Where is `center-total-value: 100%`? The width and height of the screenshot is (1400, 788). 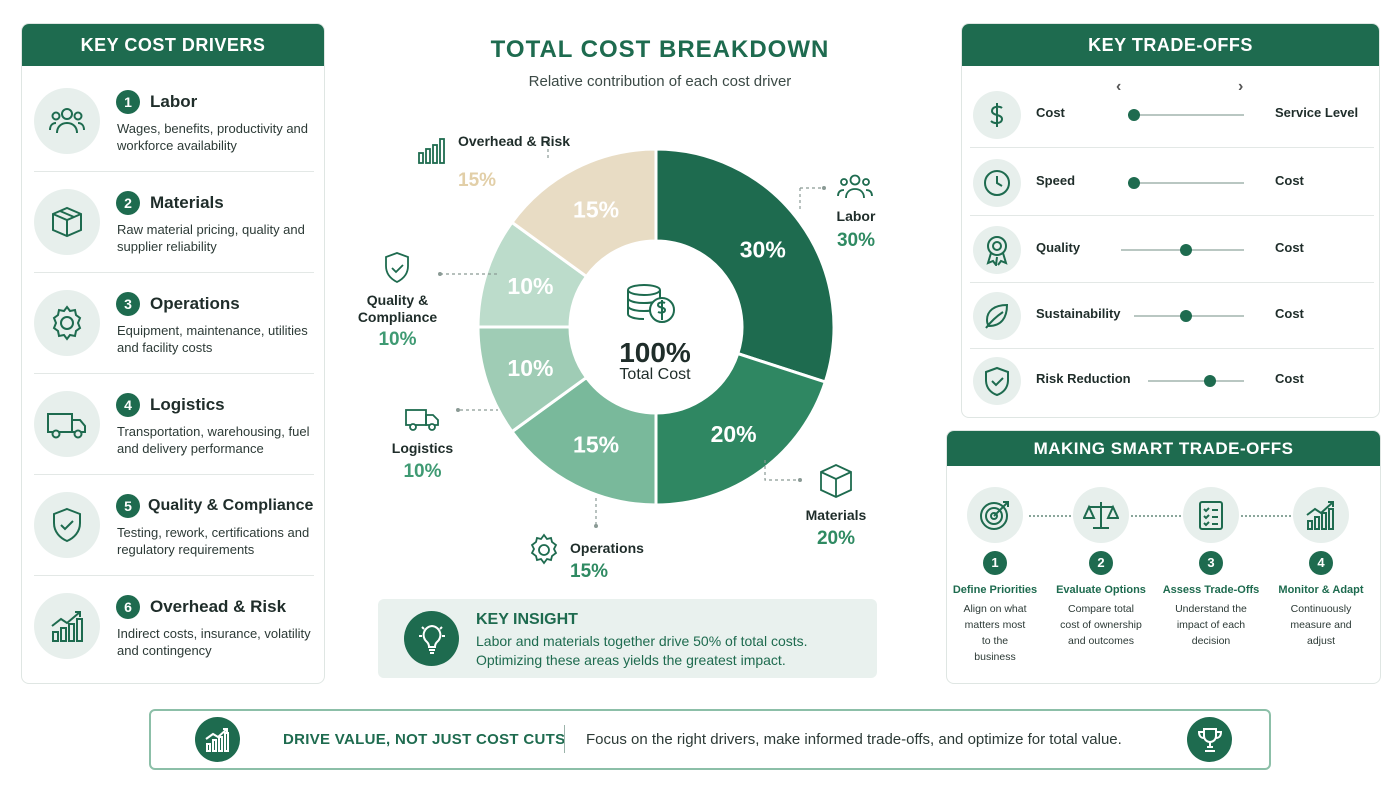 center-total-value: 100% is located at coordinates (655, 352).